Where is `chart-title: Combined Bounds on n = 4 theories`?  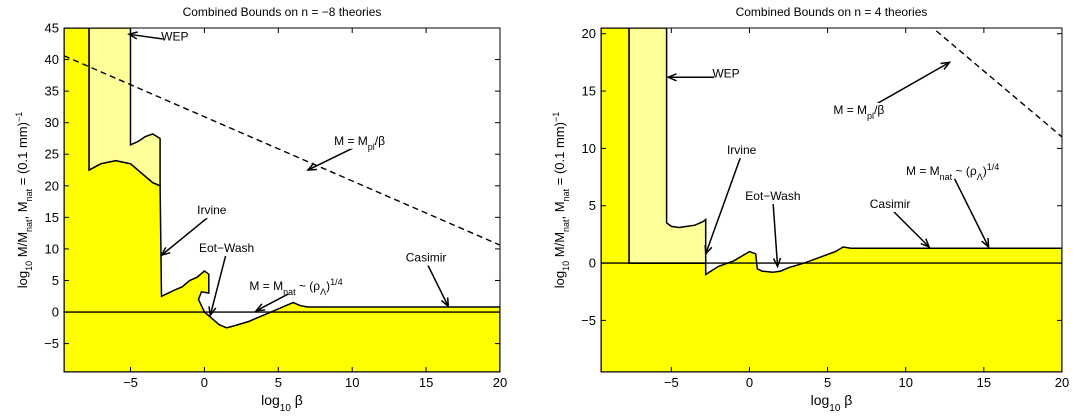 chart-title: Combined Bounds on n = 4 theories is located at coordinates (832, 12).